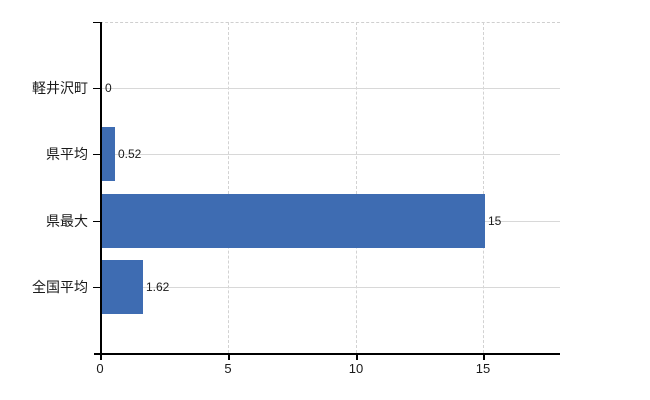 The height and width of the screenshot is (400, 650). I want to click on x-axis-tick-label: 0, so click(100, 368).